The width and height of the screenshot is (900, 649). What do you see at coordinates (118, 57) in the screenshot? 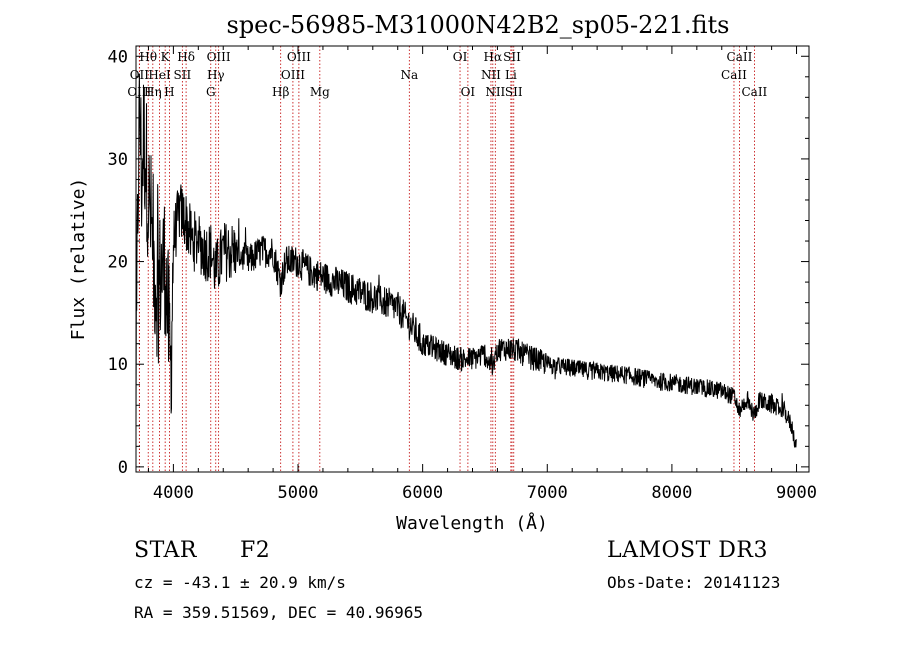
I see `y-tick-label: 40` at bounding box center [118, 57].